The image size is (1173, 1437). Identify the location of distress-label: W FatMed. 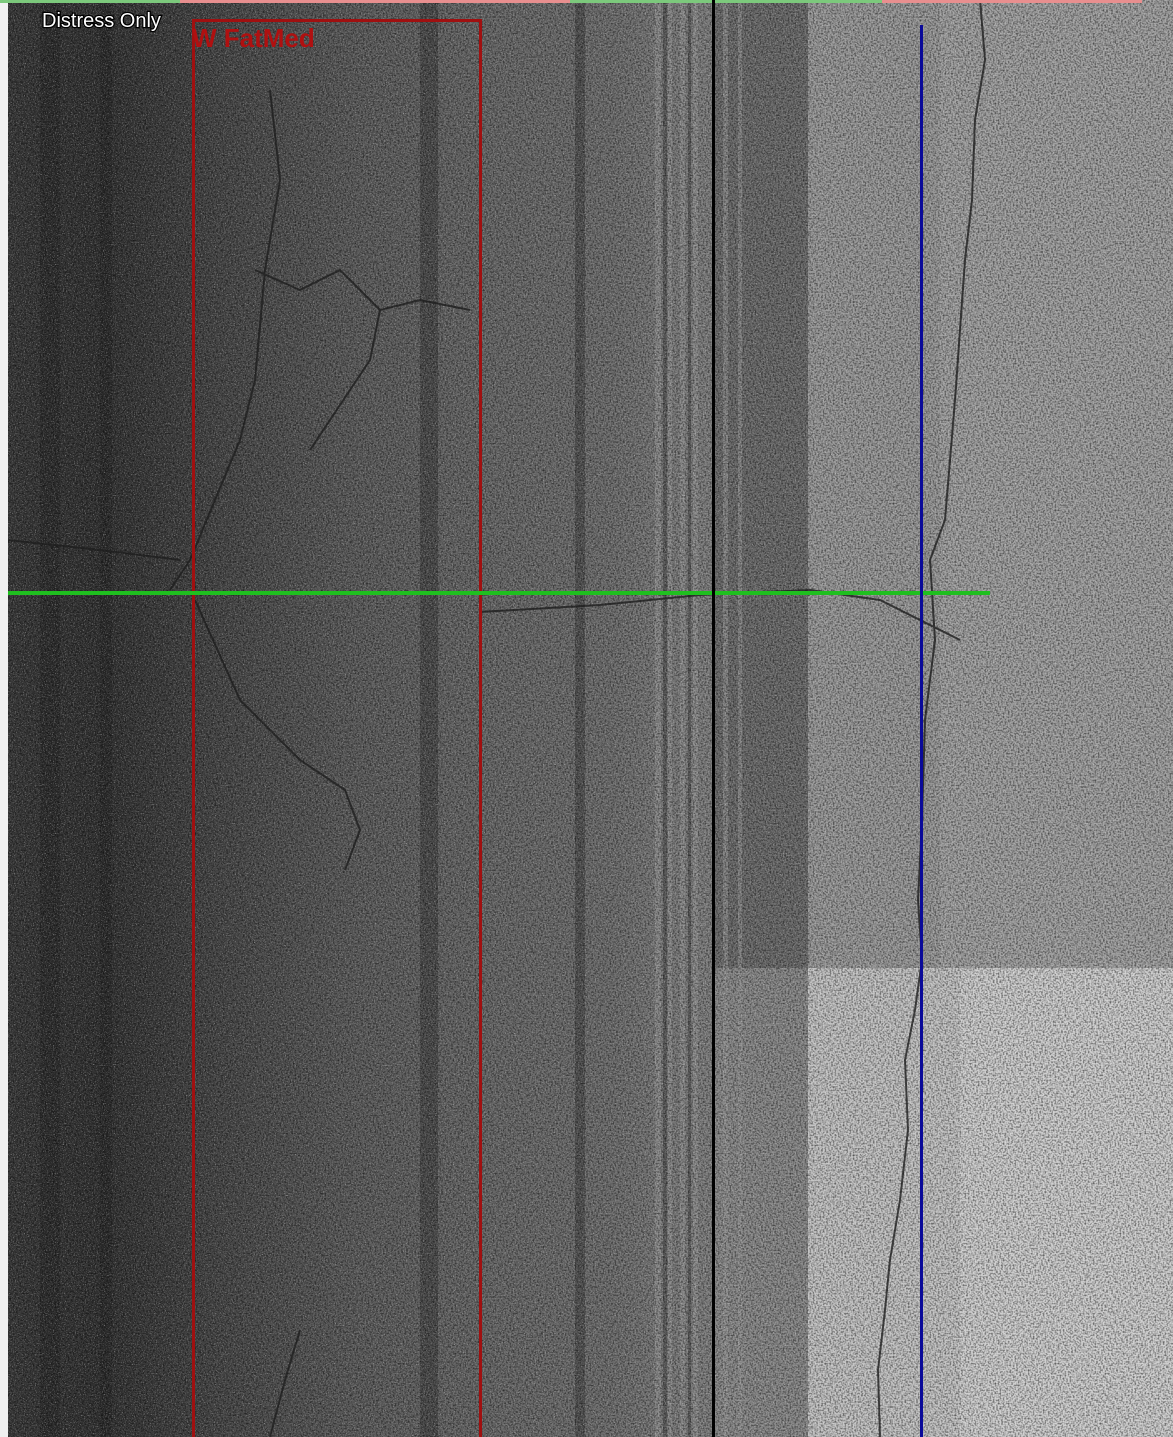
(253, 38).